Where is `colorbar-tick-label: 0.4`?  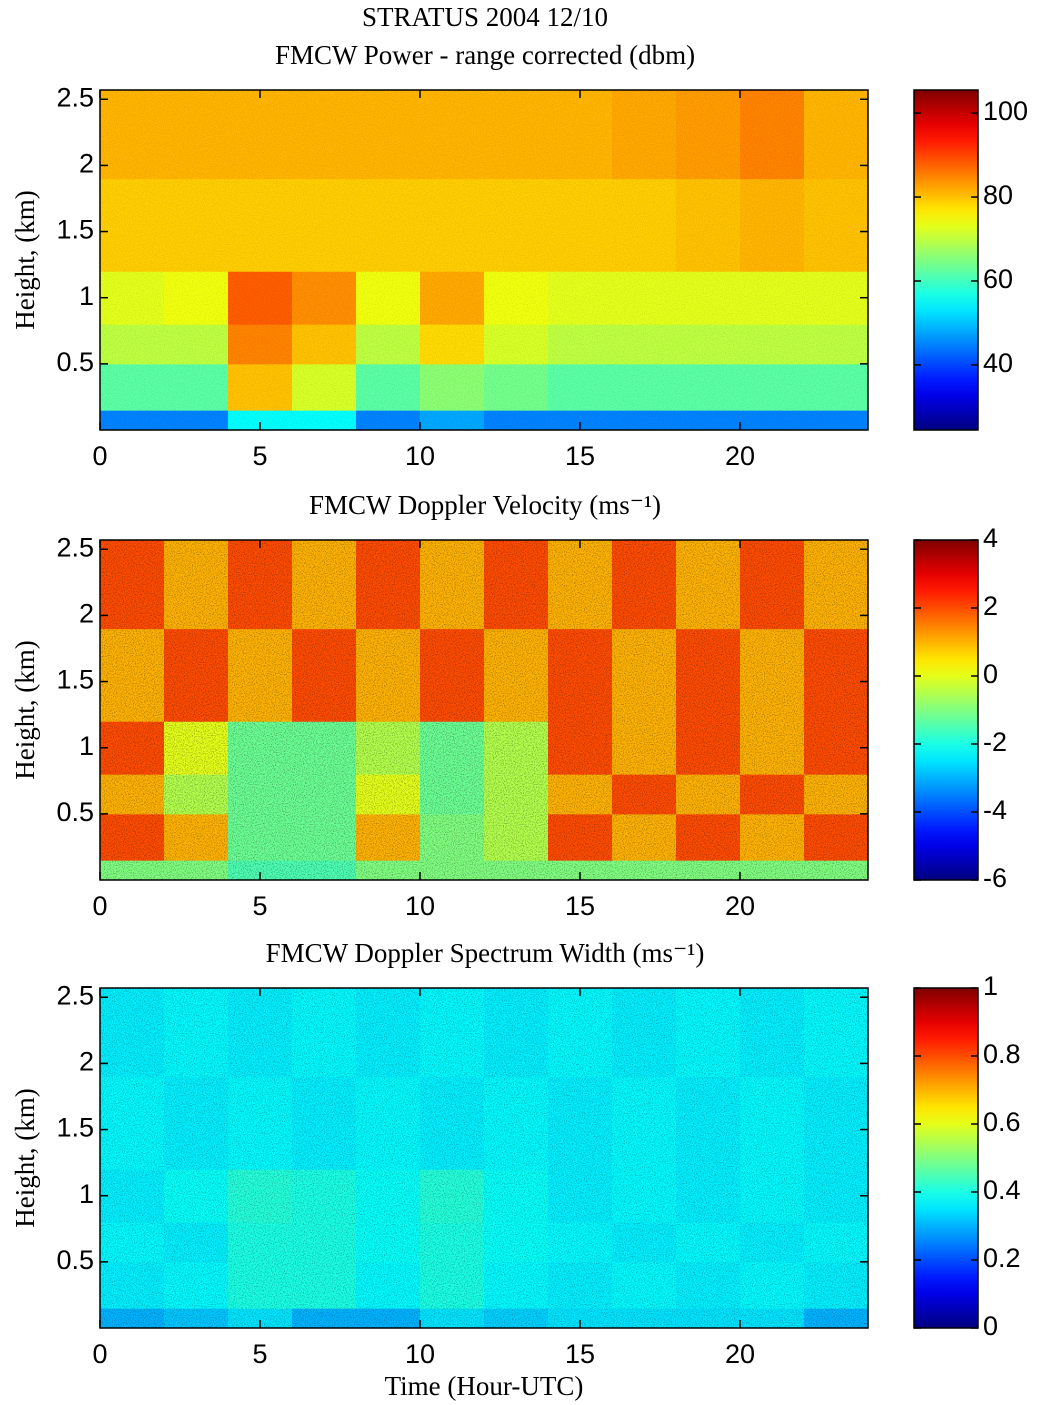 colorbar-tick-label: 0.4 is located at coordinates (1002, 1190).